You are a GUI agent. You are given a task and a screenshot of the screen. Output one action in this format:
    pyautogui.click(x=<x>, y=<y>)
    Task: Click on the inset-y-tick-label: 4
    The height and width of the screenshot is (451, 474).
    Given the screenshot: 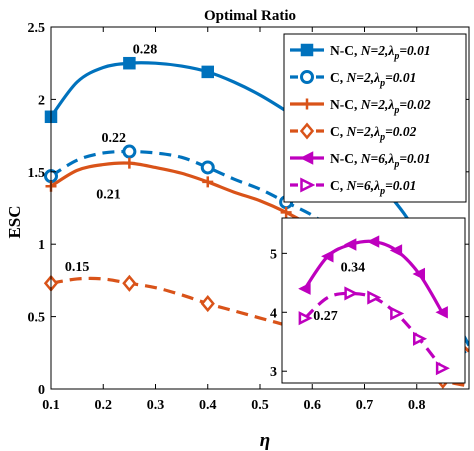 What is the action you would take?
    pyautogui.click(x=273, y=313)
    